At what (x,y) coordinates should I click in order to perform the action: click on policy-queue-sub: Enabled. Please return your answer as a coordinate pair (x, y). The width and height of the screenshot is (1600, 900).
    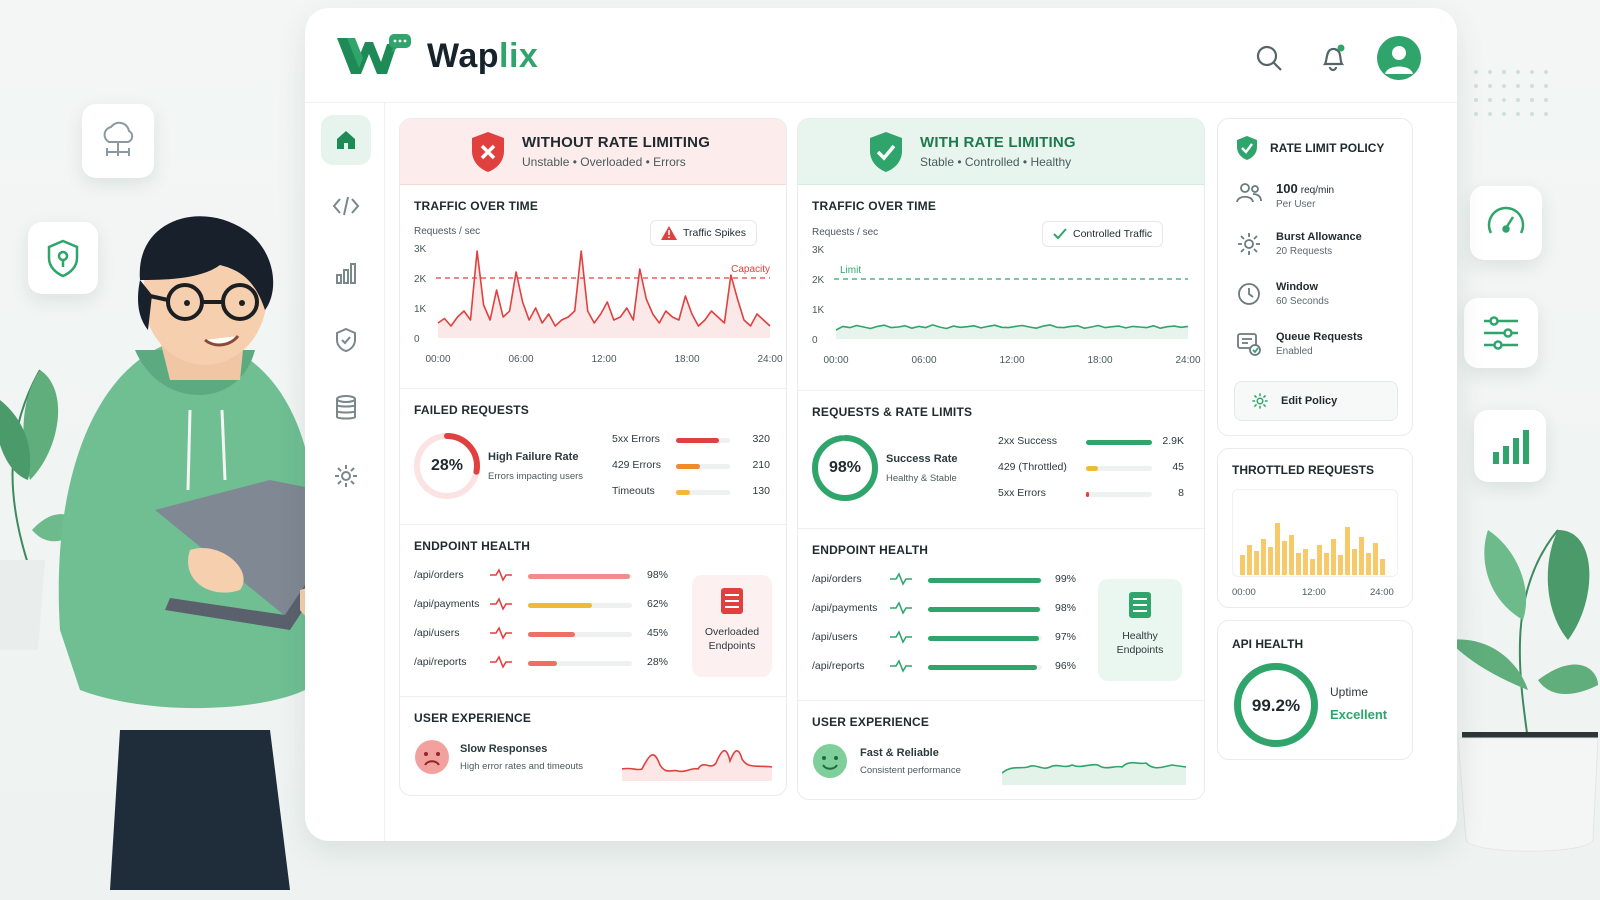
    Looking at the image, I should click on (1294, 351).